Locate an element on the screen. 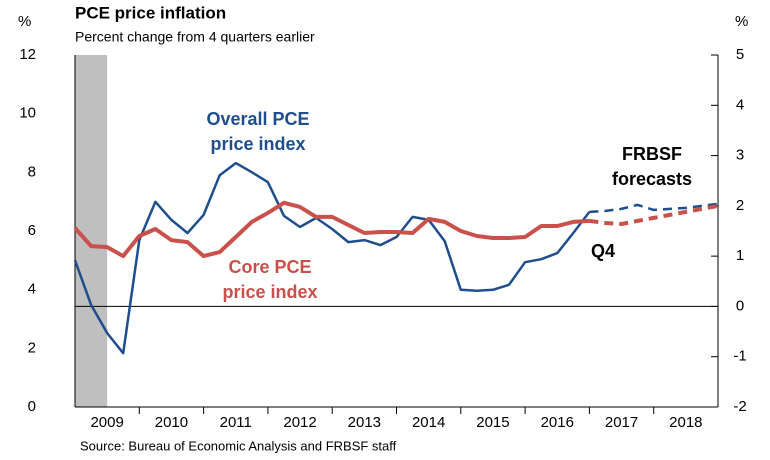  annotation: Overall PCE is located at coordinates (257, 119).